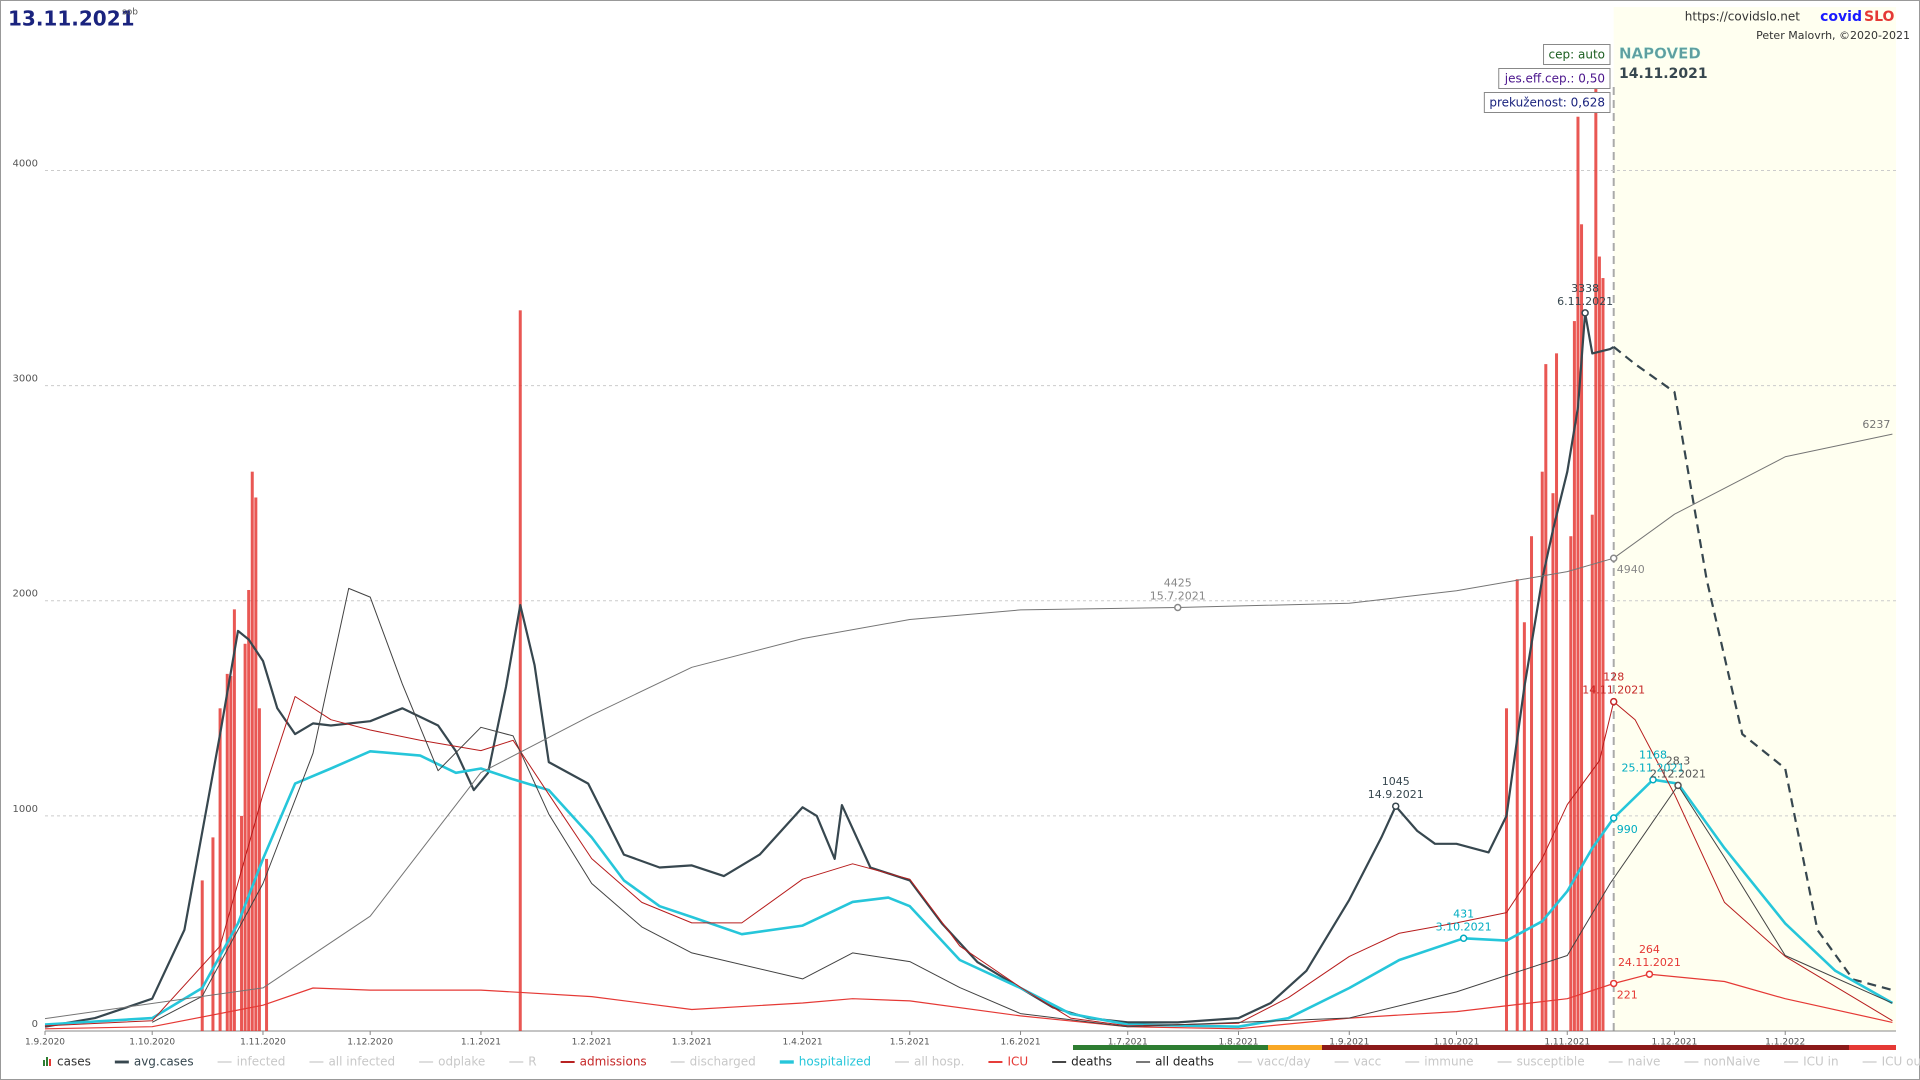  Describe the element at coordinates (361, 1062) in the screenshot. I see `legend-label: all infected` at that location.